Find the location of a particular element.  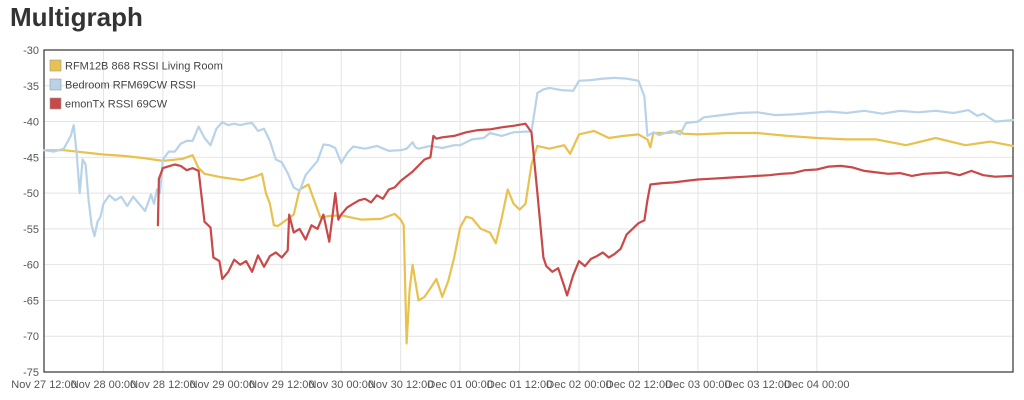

x-tick-label: Nov 29 00:00 is located at coordinates (222, 385).